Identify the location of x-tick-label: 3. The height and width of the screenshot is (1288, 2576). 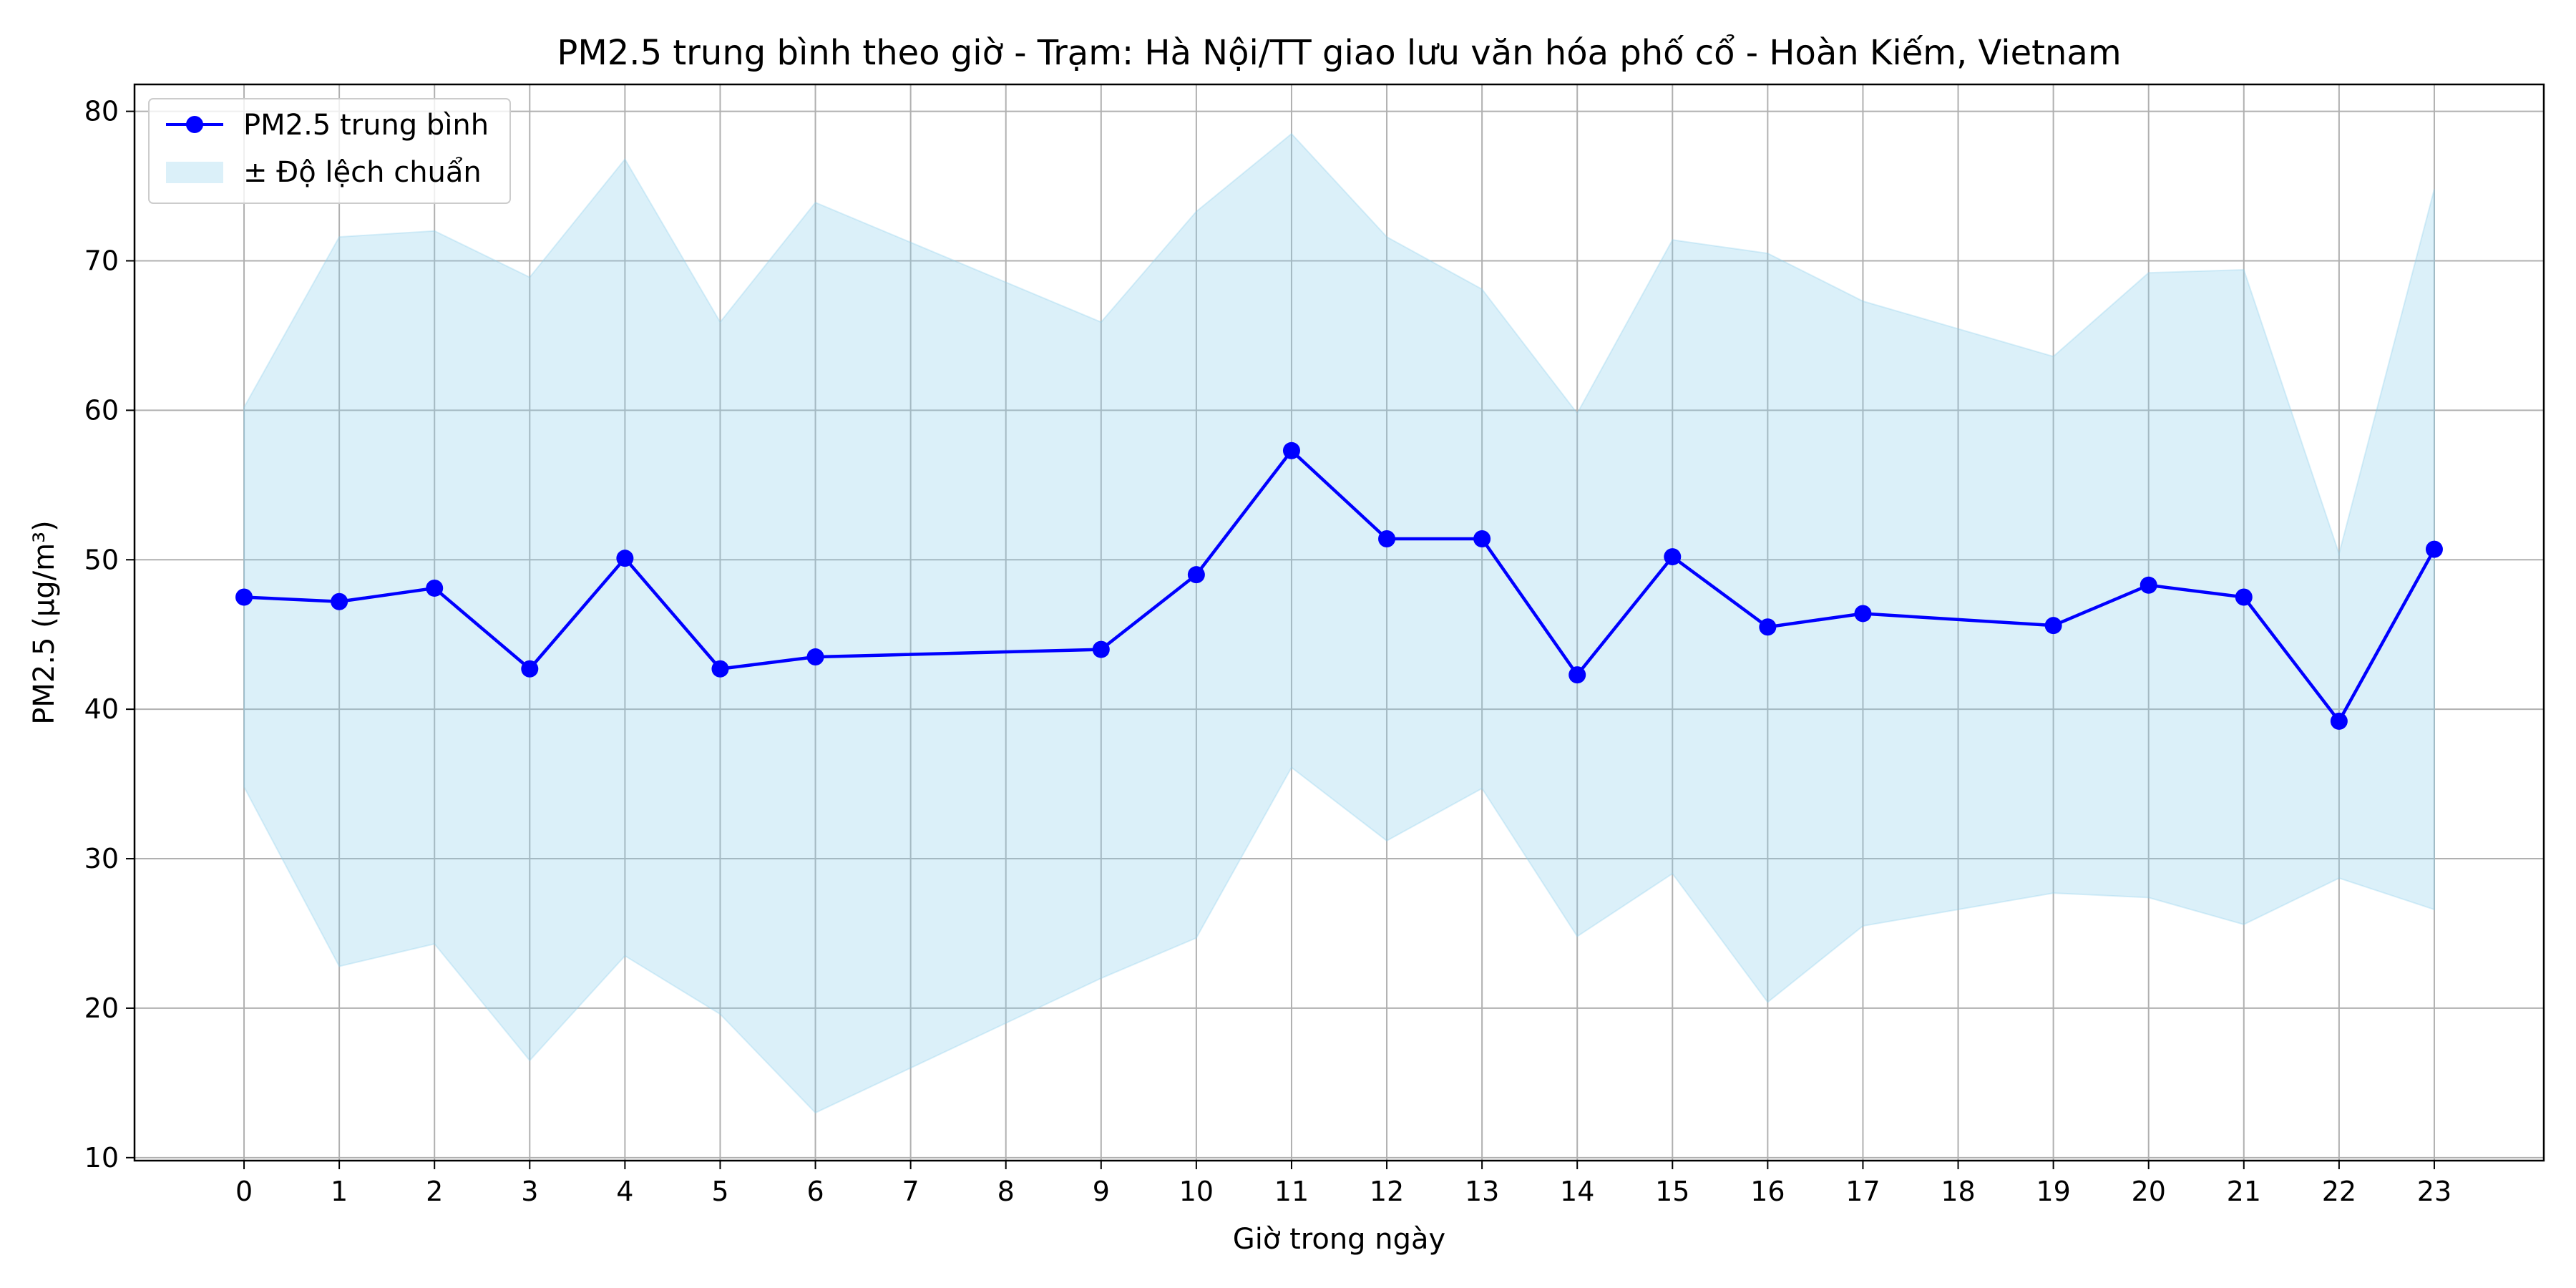
(529, 1191).